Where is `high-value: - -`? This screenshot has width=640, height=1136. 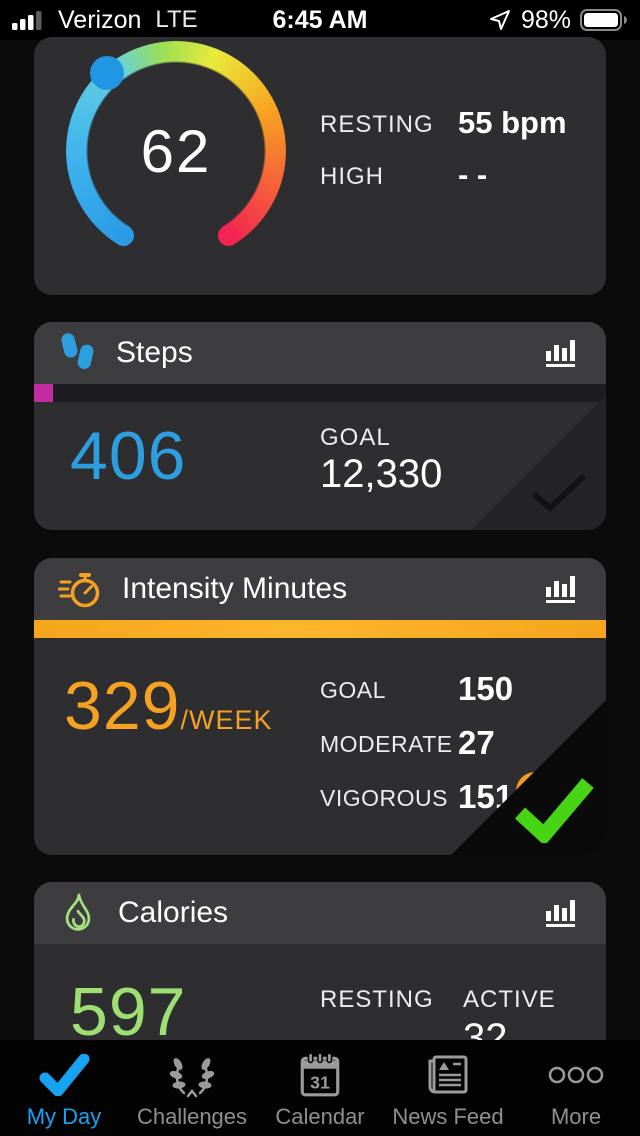
high-value: - - is located at coordinates (473, 174).